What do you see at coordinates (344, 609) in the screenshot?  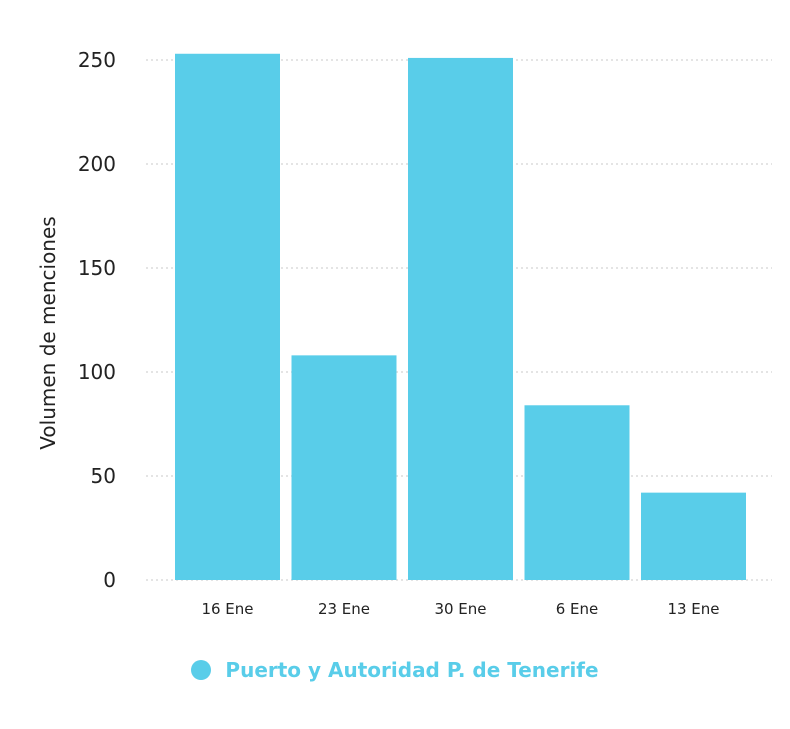 I see `x-tick-label: 23 Ene` at bounding box center [344, 609].